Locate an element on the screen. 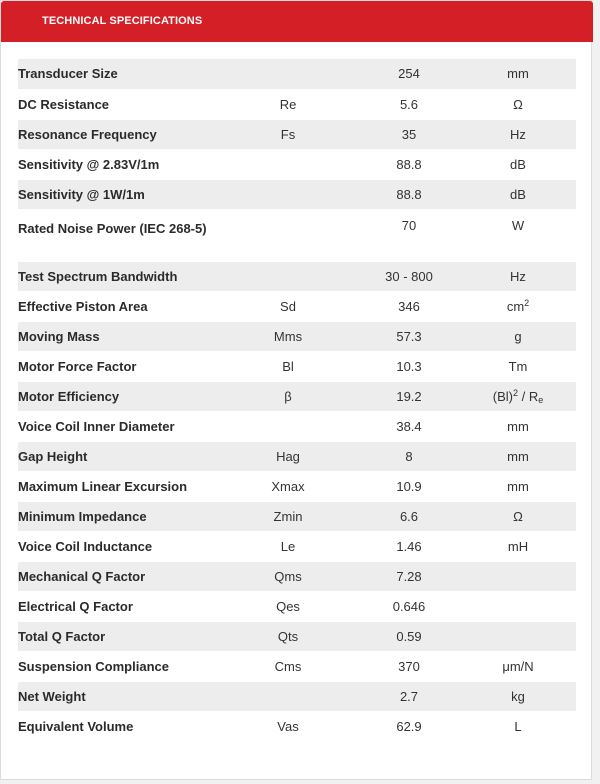 This screenshot has width=600, height=784. spec-value: 57.3 is located at coordinates (409, 336).